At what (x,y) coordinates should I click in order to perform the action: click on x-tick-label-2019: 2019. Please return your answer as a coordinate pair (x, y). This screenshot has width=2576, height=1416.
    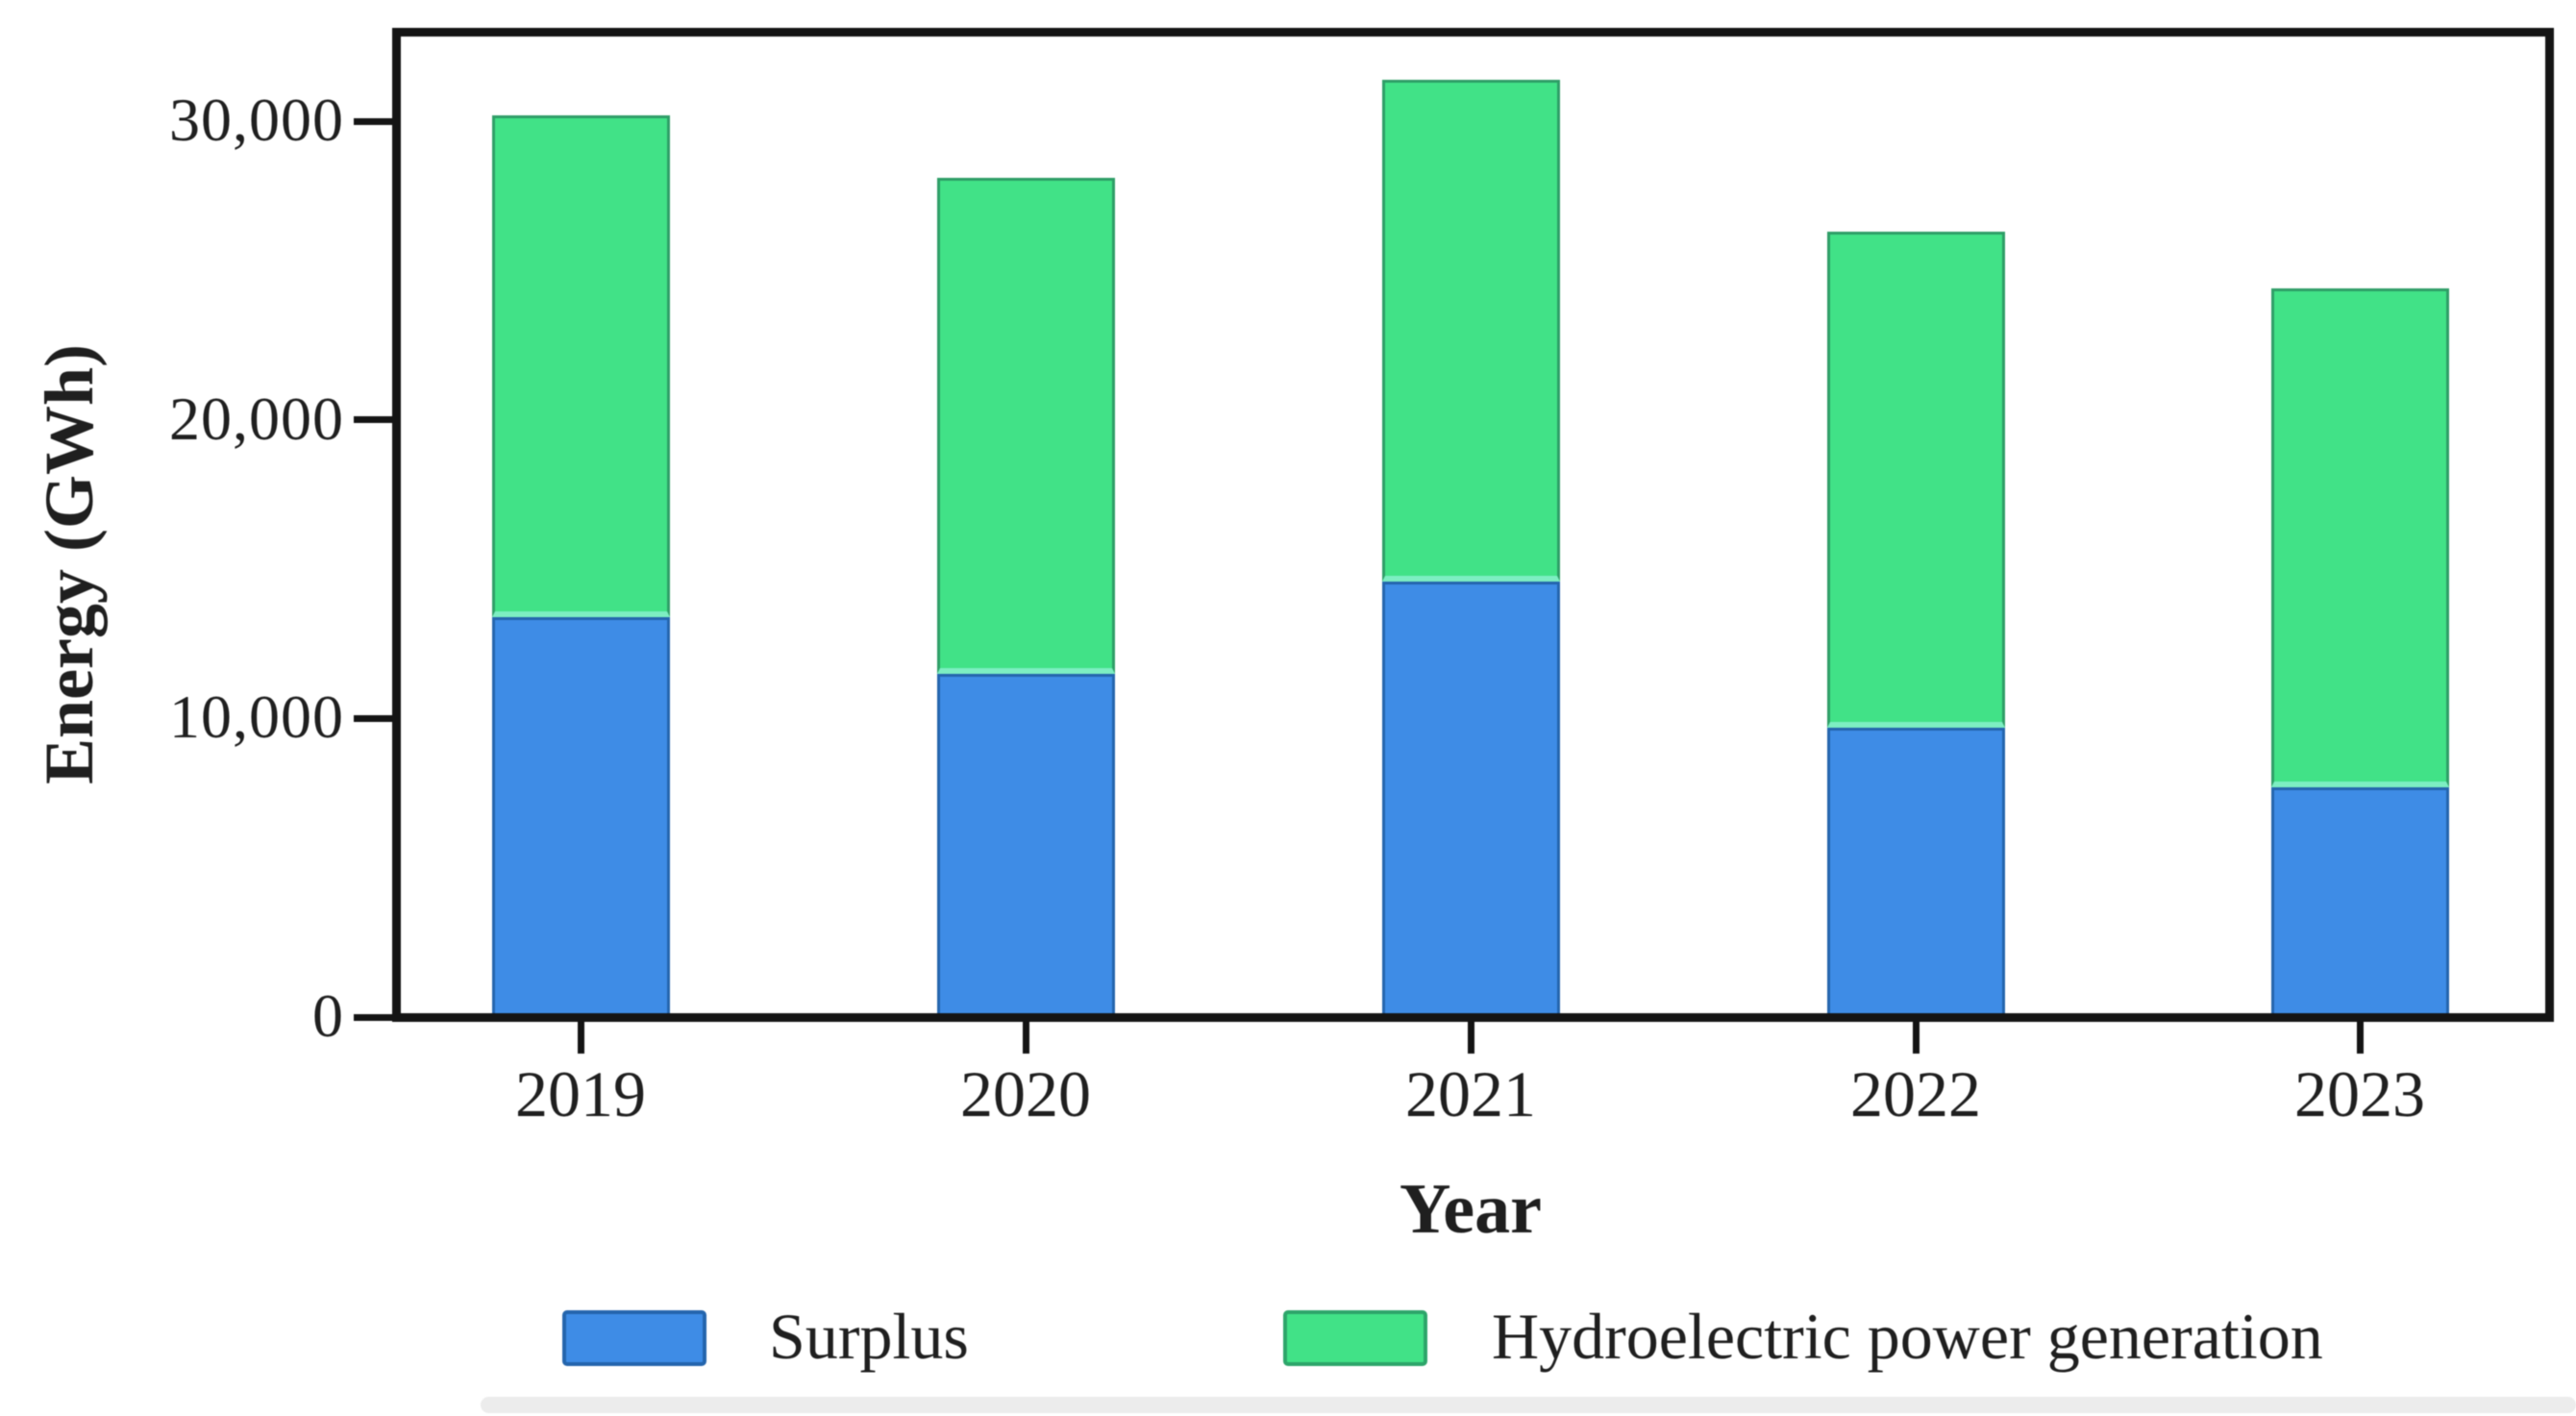
    Looking at the image, I should click on (580, 1093).